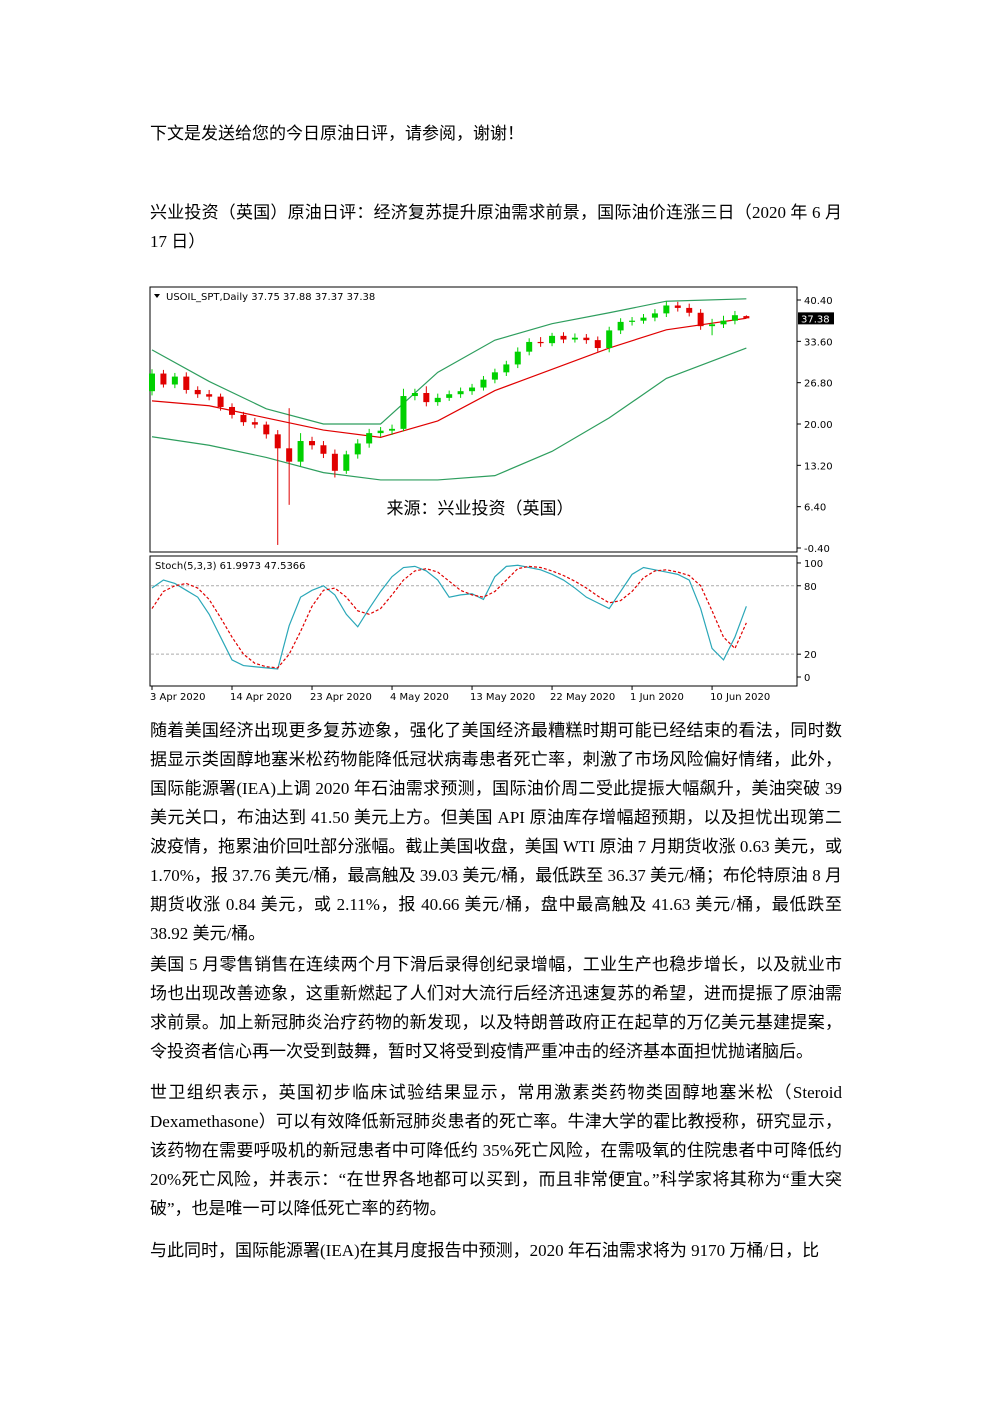 This screenshot has width=992, height=1403. What do you see at coordinates (813, 564) in the screenshot?
I see `y-tick-label: 100` at bounding box center [813, 564].